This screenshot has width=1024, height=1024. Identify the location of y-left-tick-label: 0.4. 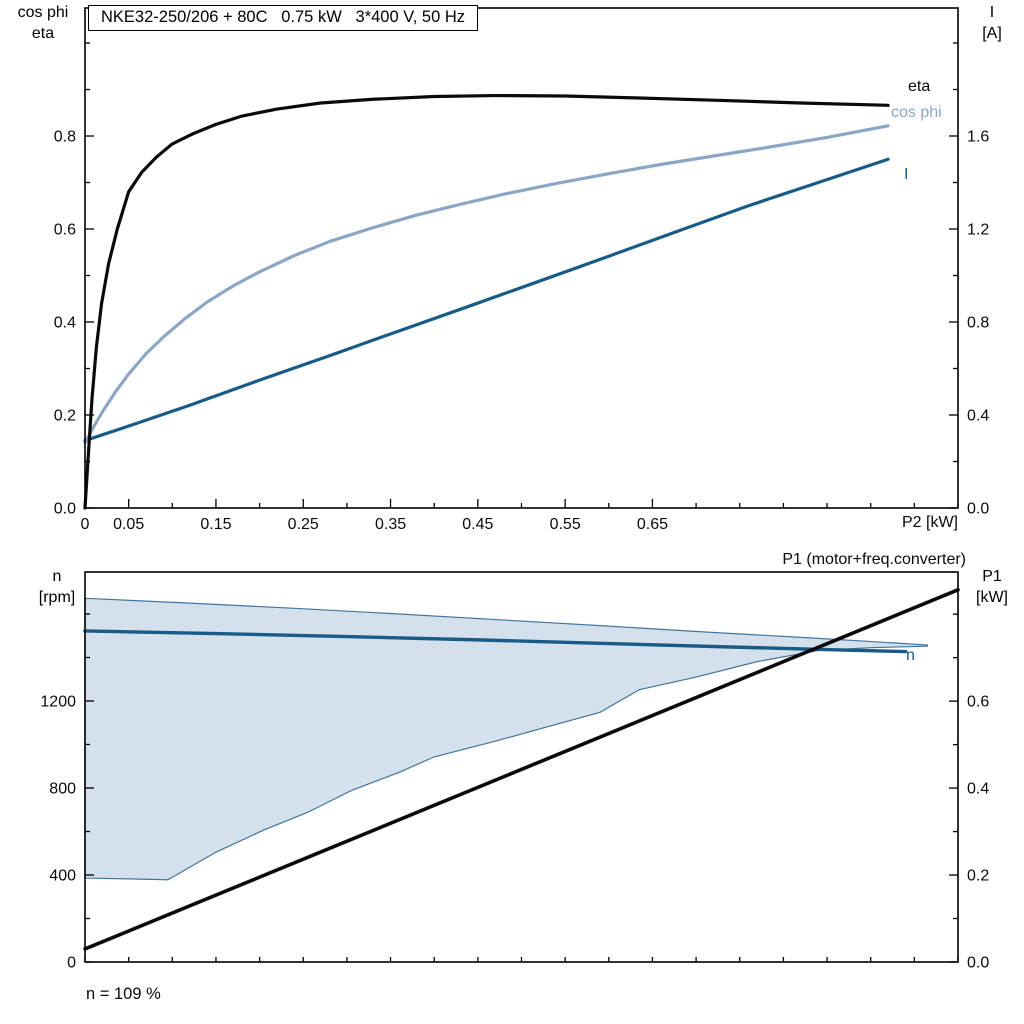
(65, 323).